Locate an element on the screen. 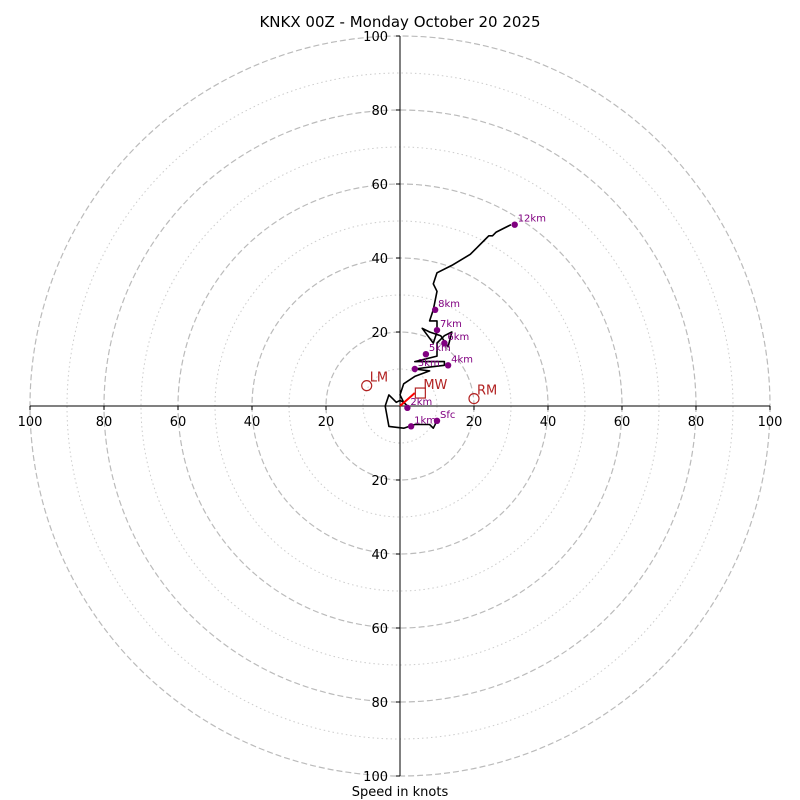 The height and width of the screenshot is (800, 800). hodograph-trace-group is located at coordinates (448, 326).